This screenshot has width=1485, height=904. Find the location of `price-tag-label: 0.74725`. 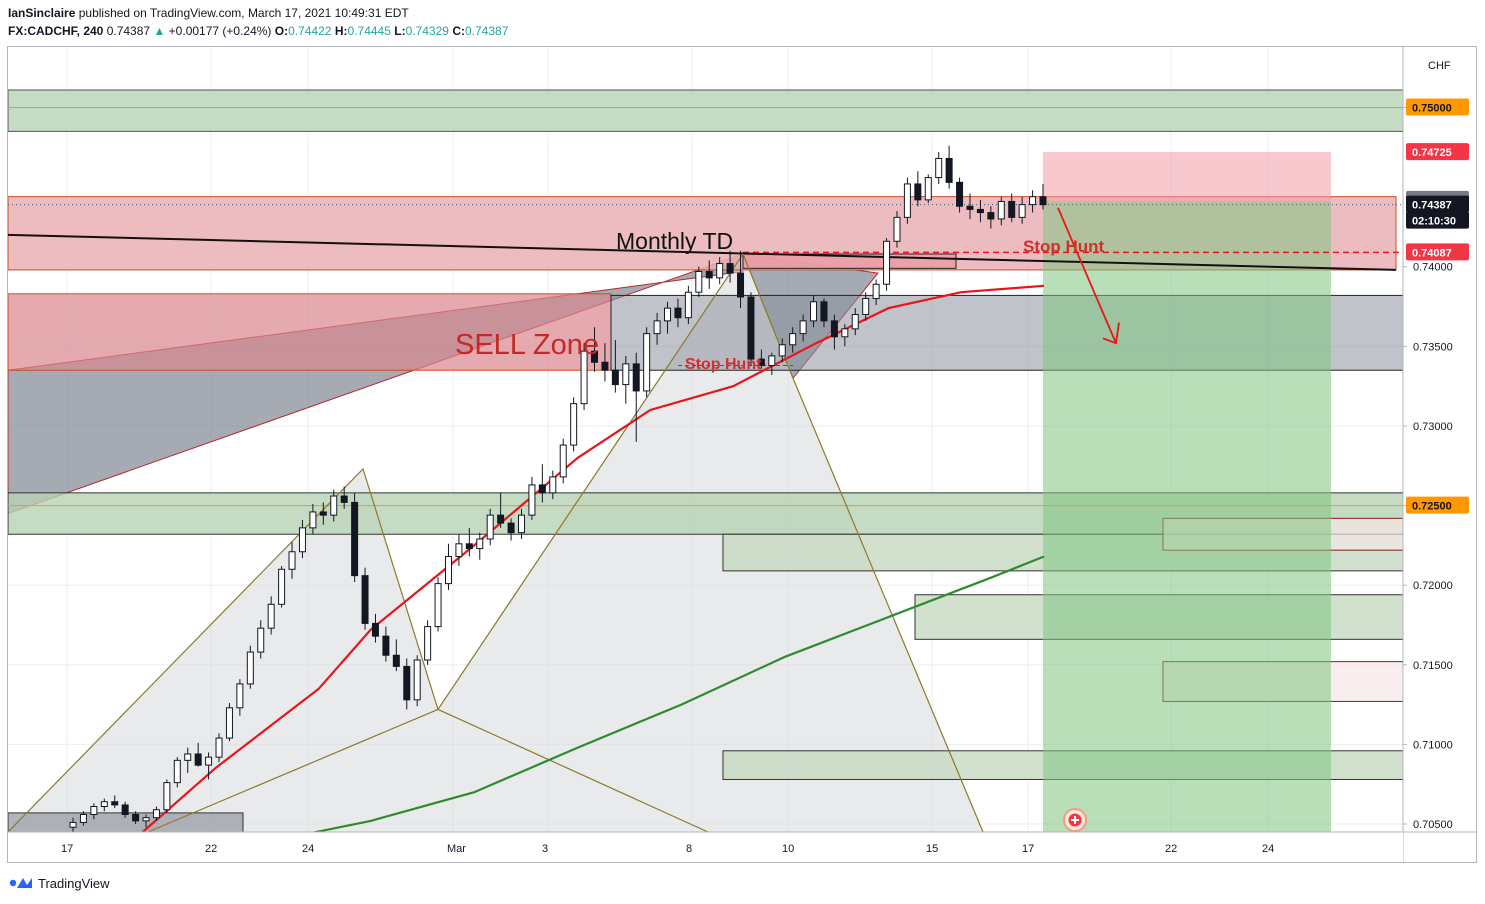

price-tag-label: 0.74725 is located at coordinates (1432, 153).